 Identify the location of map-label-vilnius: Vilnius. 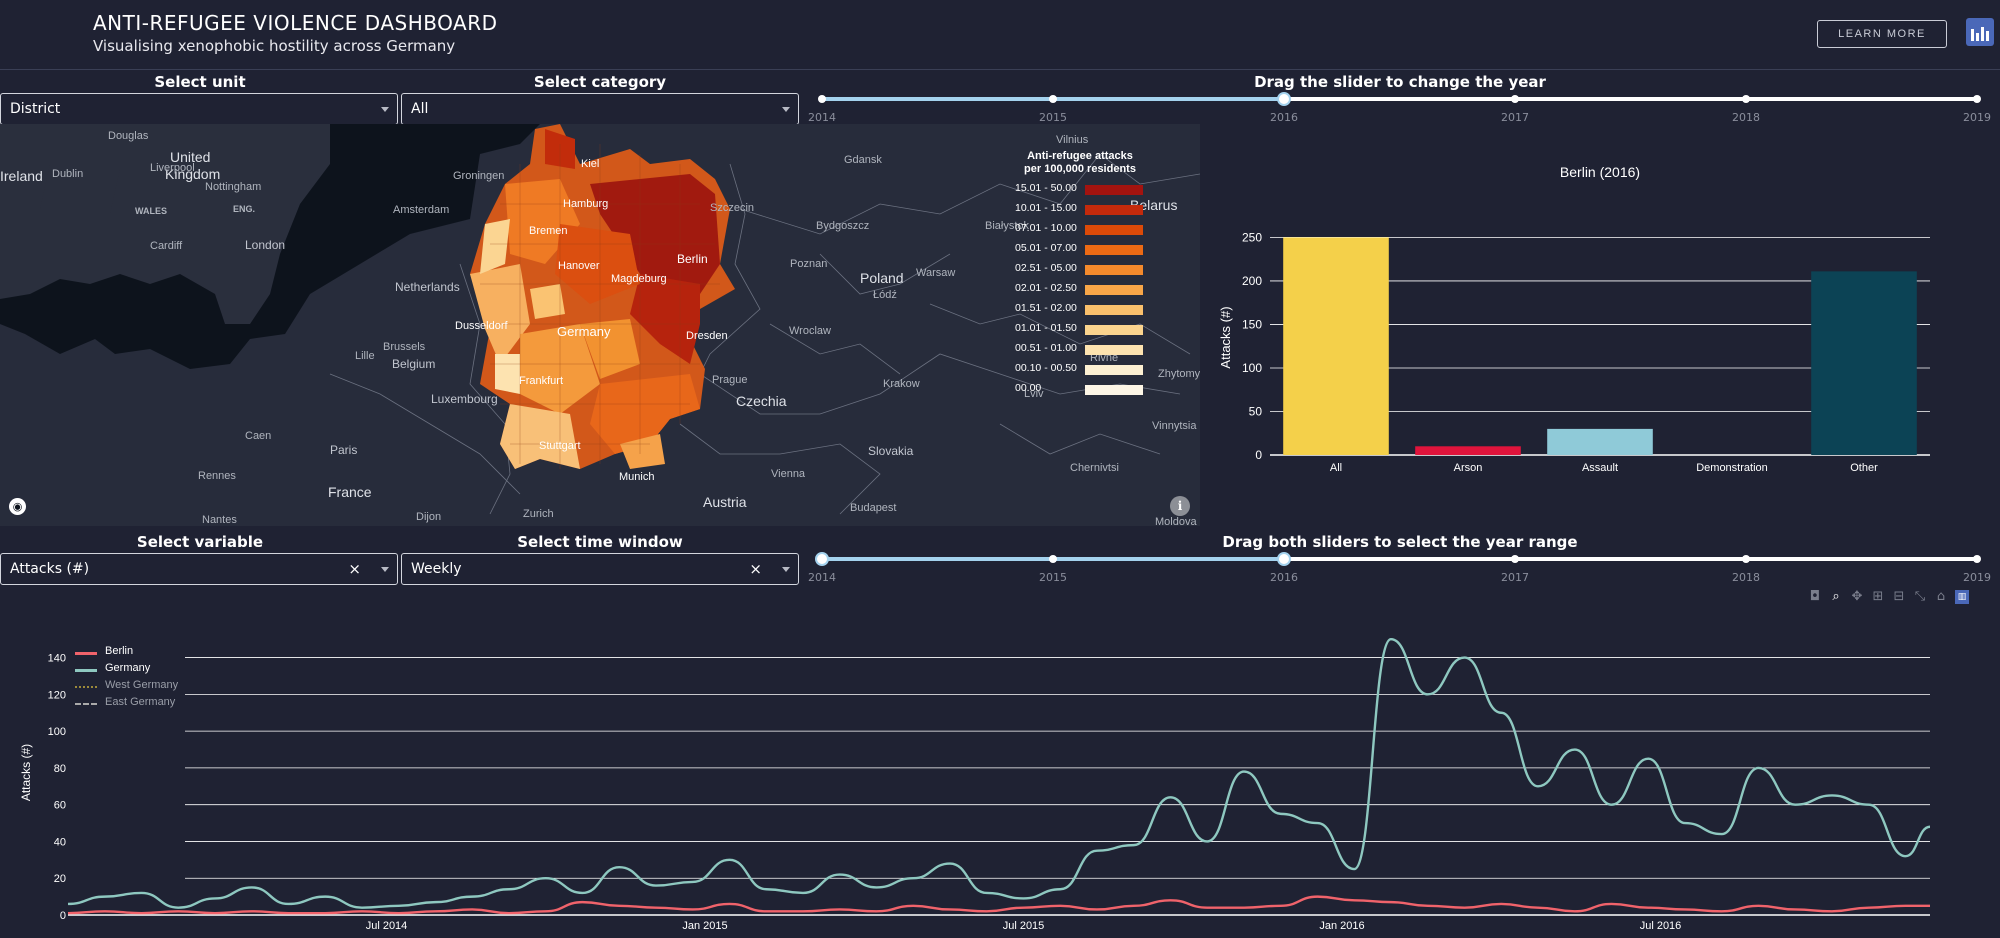
(1072, 140).